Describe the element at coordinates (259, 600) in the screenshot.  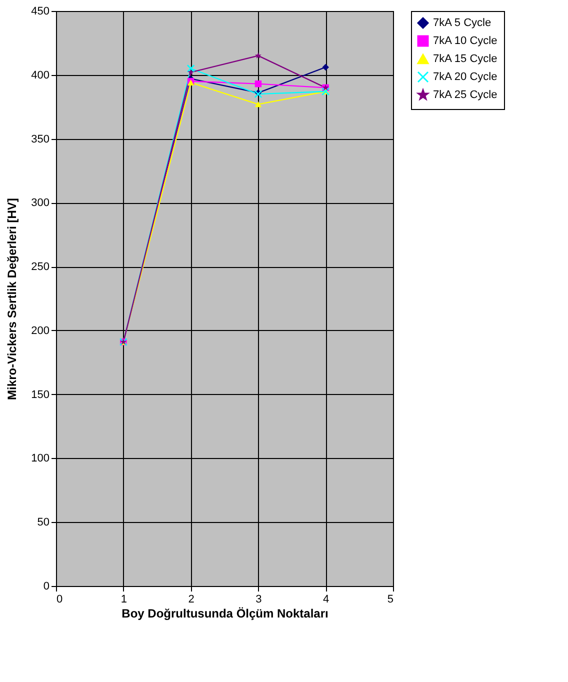
I see `x-tick-label: 3` at that location.